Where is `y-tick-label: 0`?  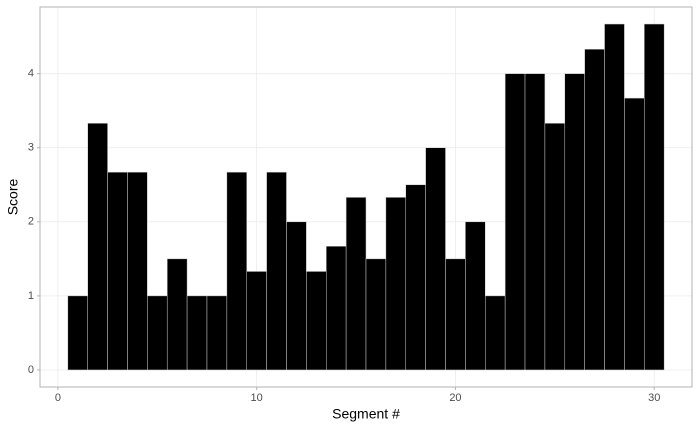
y-tick-label: 0 is located at coordinates (31, 370).